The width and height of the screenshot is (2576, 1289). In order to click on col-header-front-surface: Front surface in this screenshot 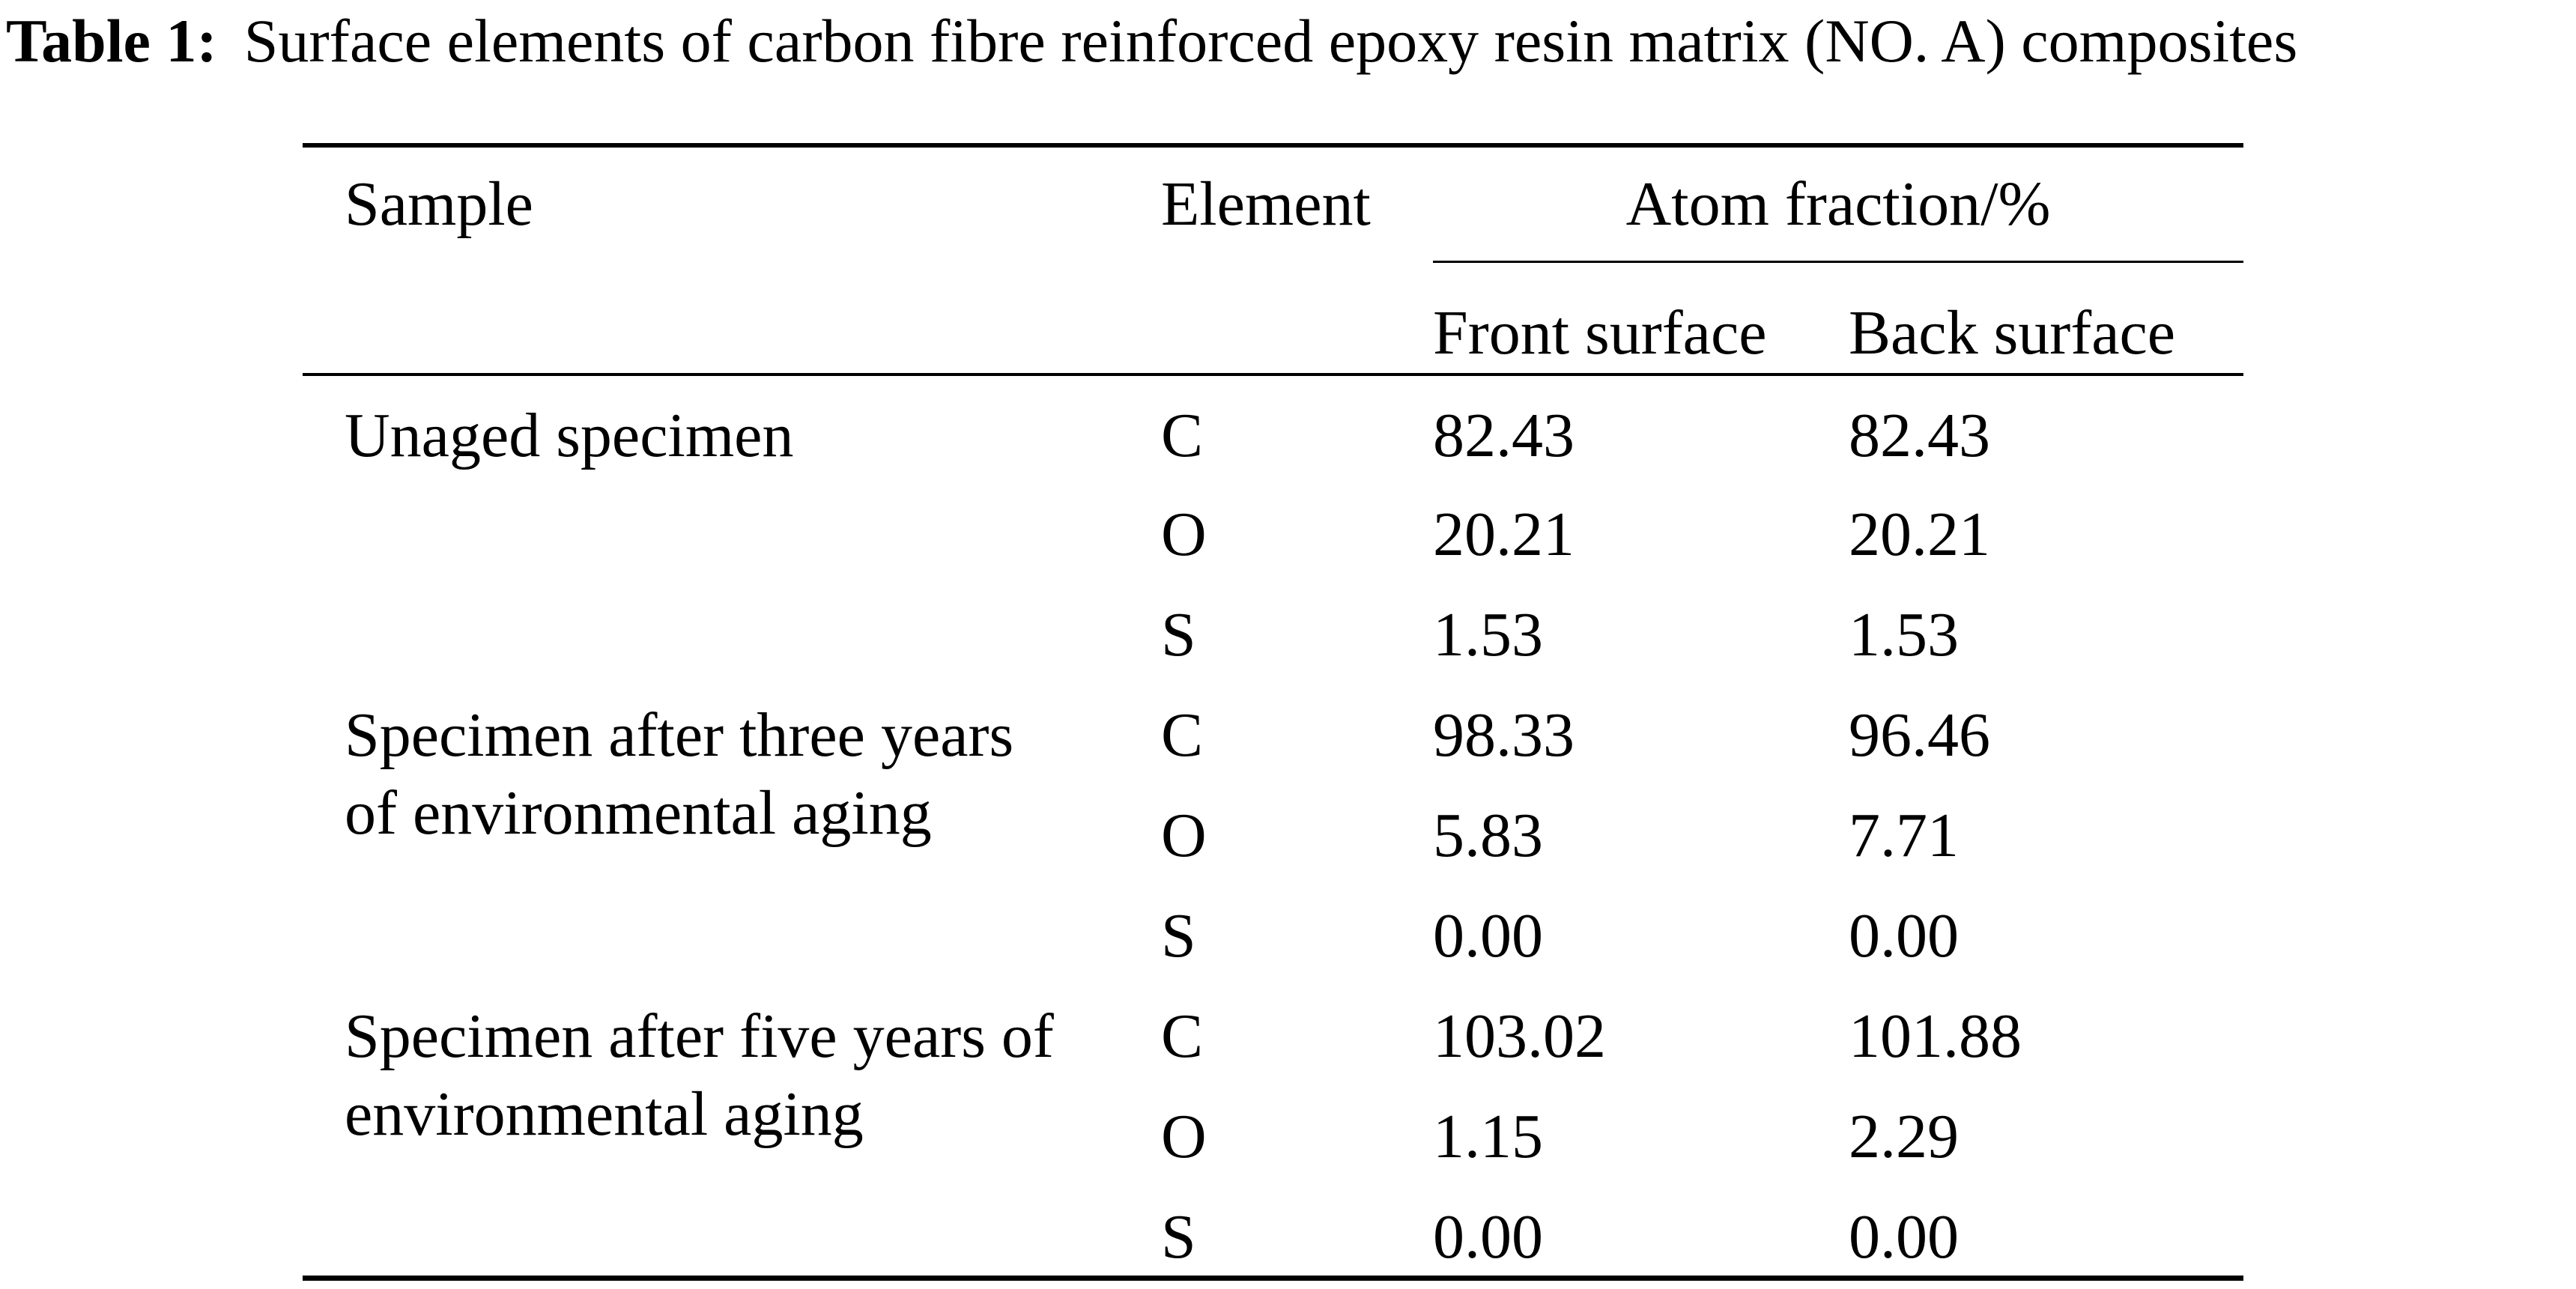, I will do `click(1641, 318)`.